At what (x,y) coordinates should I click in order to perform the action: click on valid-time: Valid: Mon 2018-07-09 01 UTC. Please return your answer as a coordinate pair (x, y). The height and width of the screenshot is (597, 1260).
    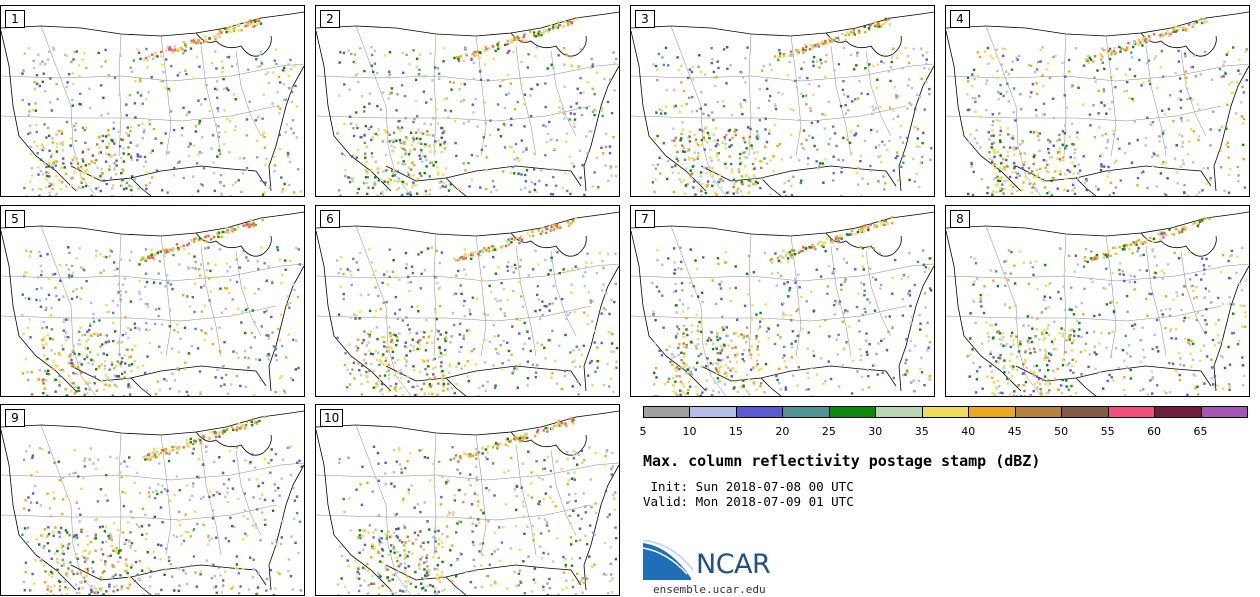
    Looking at the image, I should click on (748, 501).